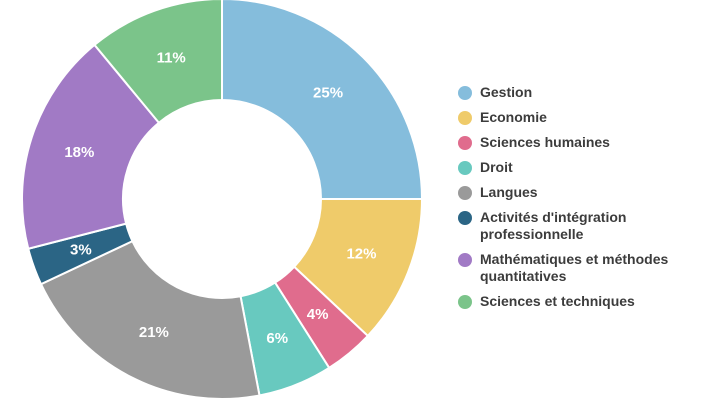  I want to click on legend-item-sciences-humaines: Sciences humaines, so click(585, 142).